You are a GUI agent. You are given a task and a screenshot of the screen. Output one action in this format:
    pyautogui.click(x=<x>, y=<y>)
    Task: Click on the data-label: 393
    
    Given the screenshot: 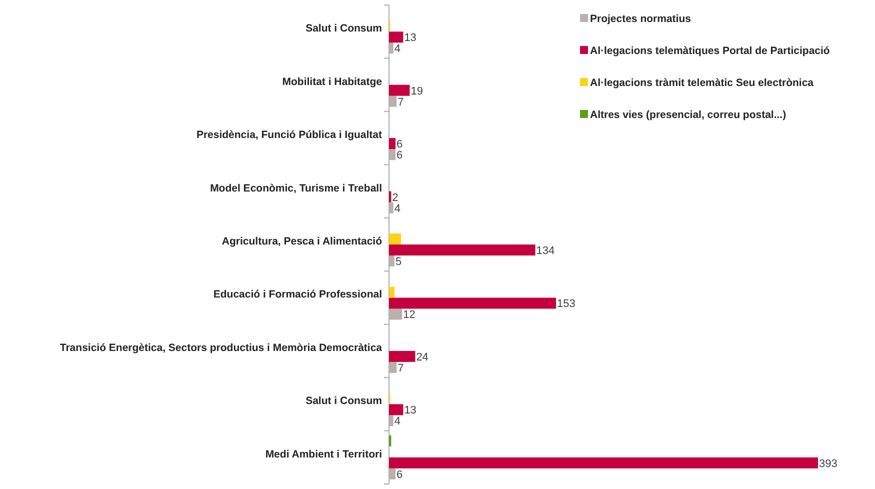 What is the action you would take?
    pyautogui.click(x=828, y=464)
    